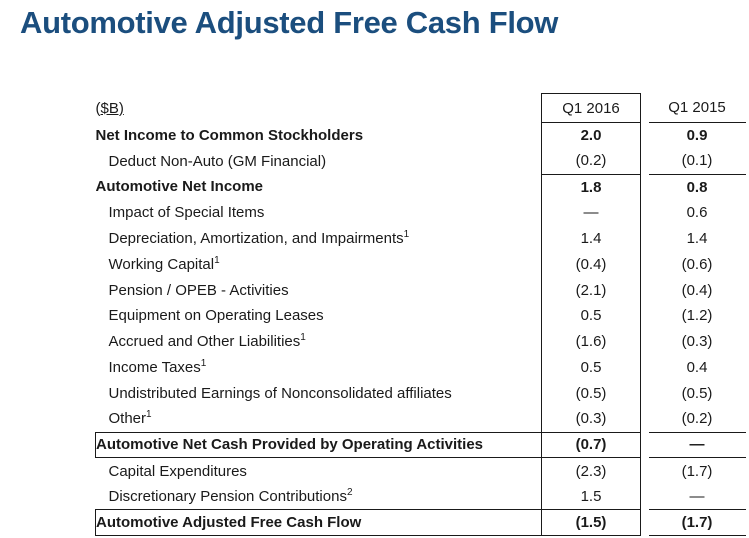 This screenshot has height=538, width=749. What do you see at coordinates (349, 492) in the screenshot?
I see `footnote-marker: 2` at bounding box center [349, 492].